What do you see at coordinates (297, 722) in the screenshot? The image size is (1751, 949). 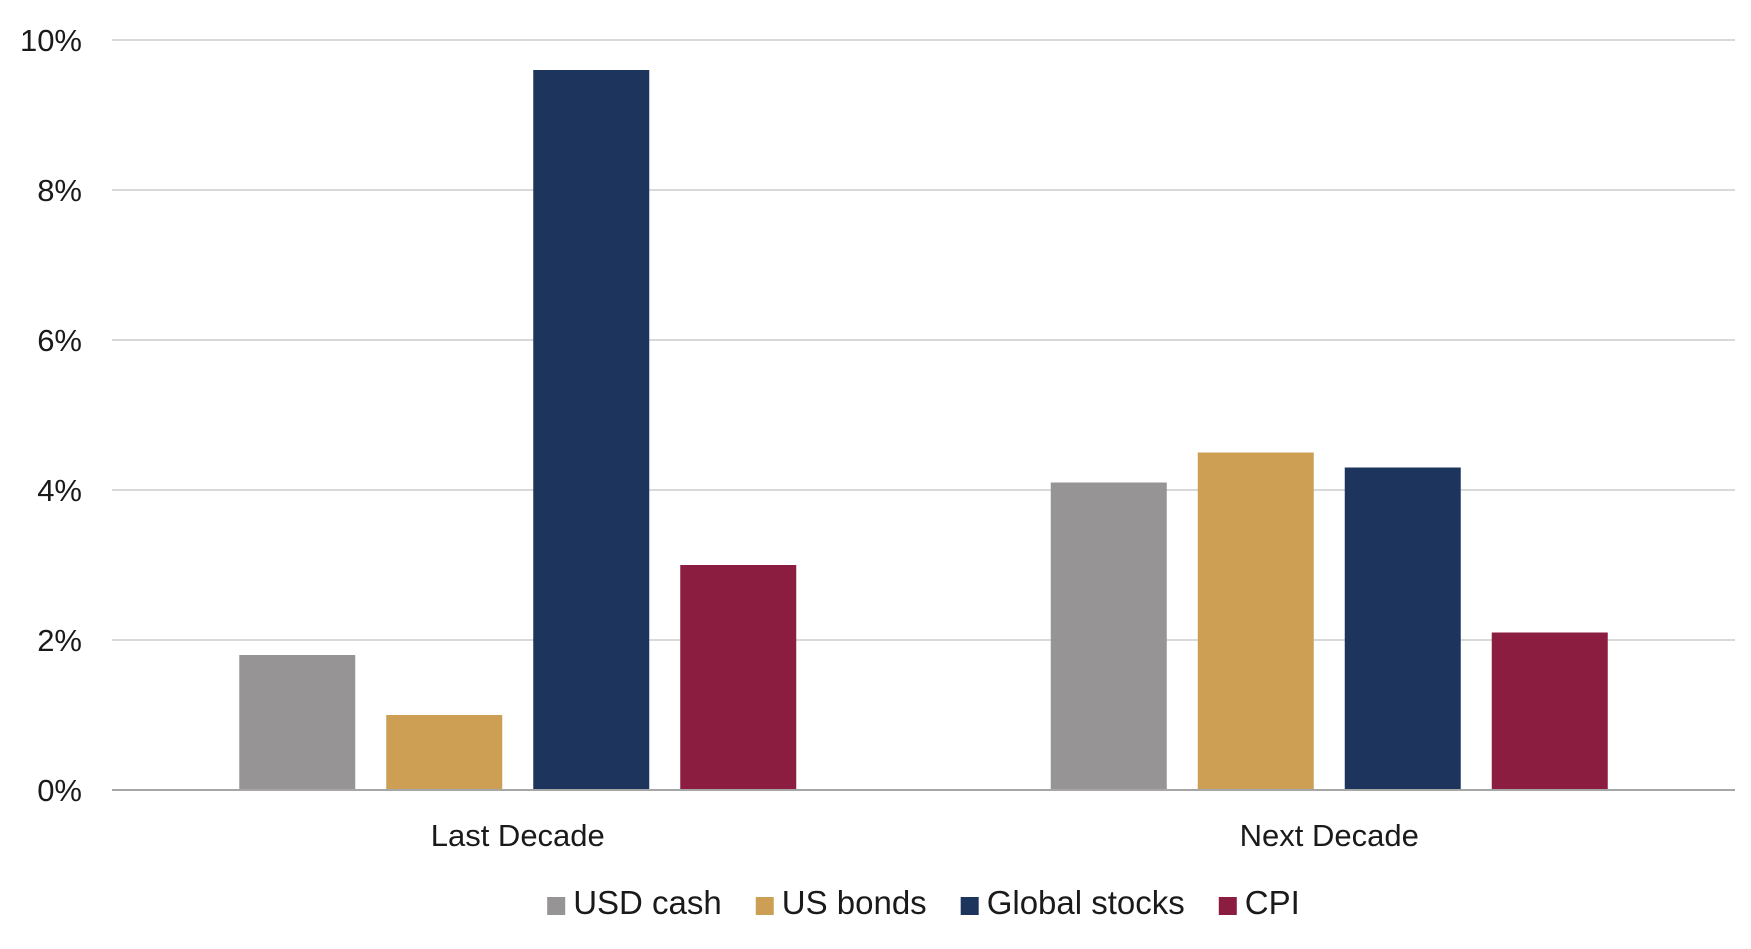 I see `bar-usd-cash-last-decade` at bounding box center [297, 722].